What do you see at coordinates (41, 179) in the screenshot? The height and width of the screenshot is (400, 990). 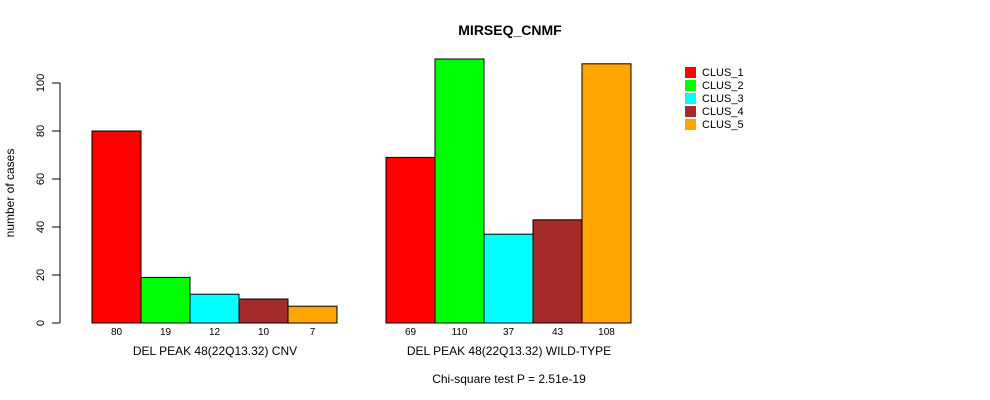 I see `y-tick-label: 60` at bounding box center [41, 179].